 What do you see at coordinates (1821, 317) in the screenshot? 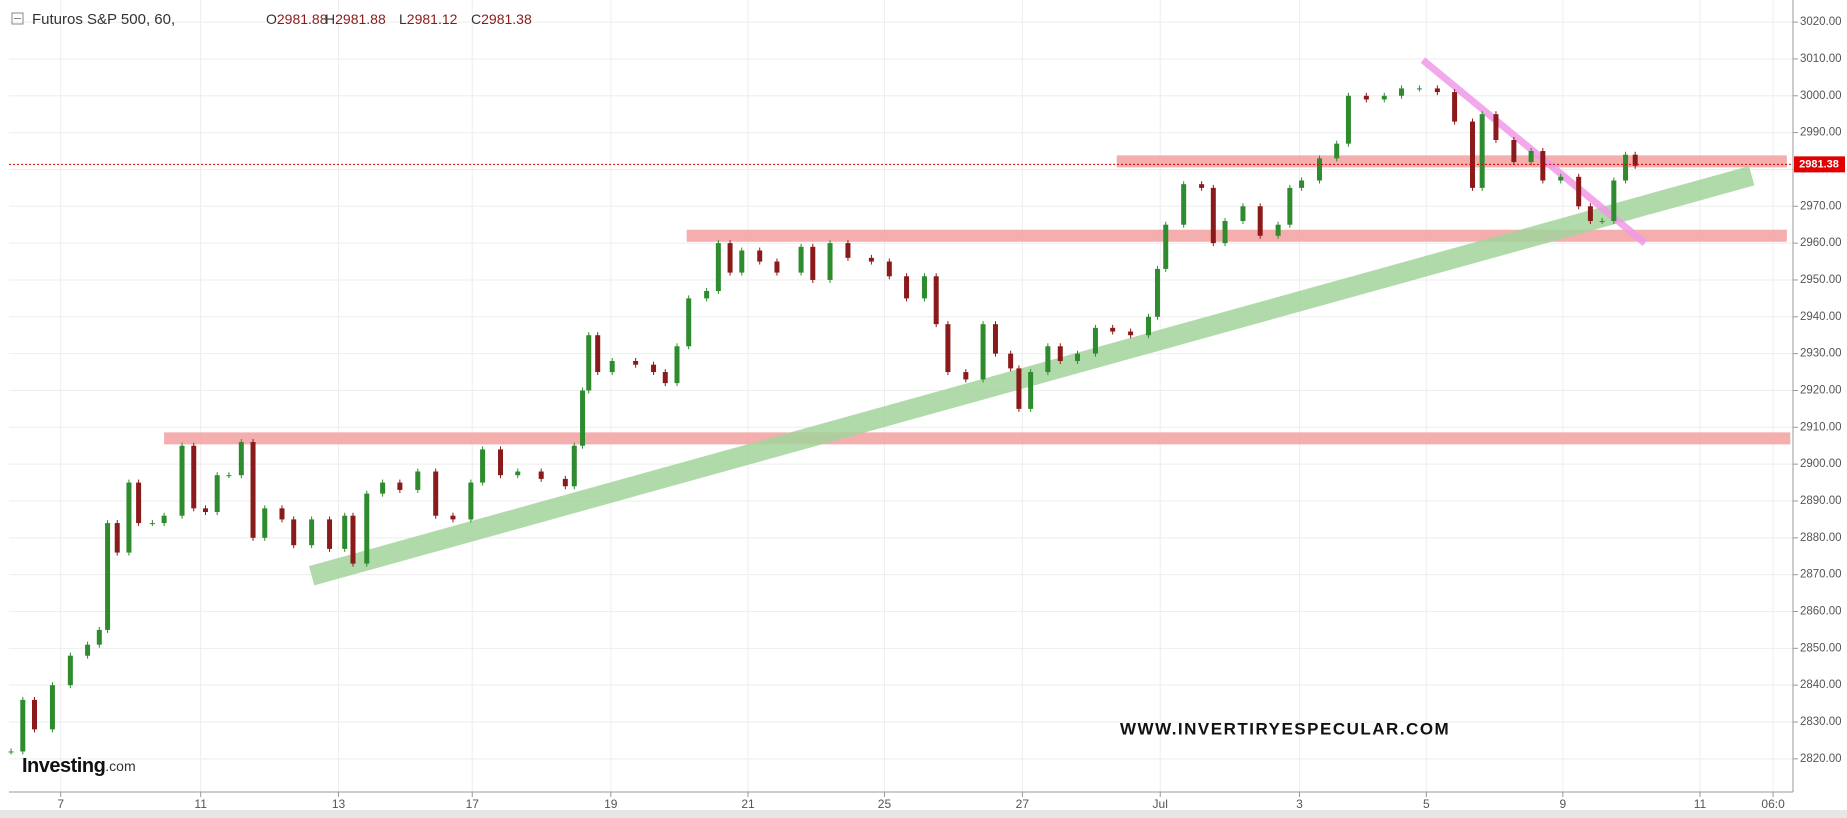
I see `y-tick-label: 2940.00` at bounding box center [1821, 317].